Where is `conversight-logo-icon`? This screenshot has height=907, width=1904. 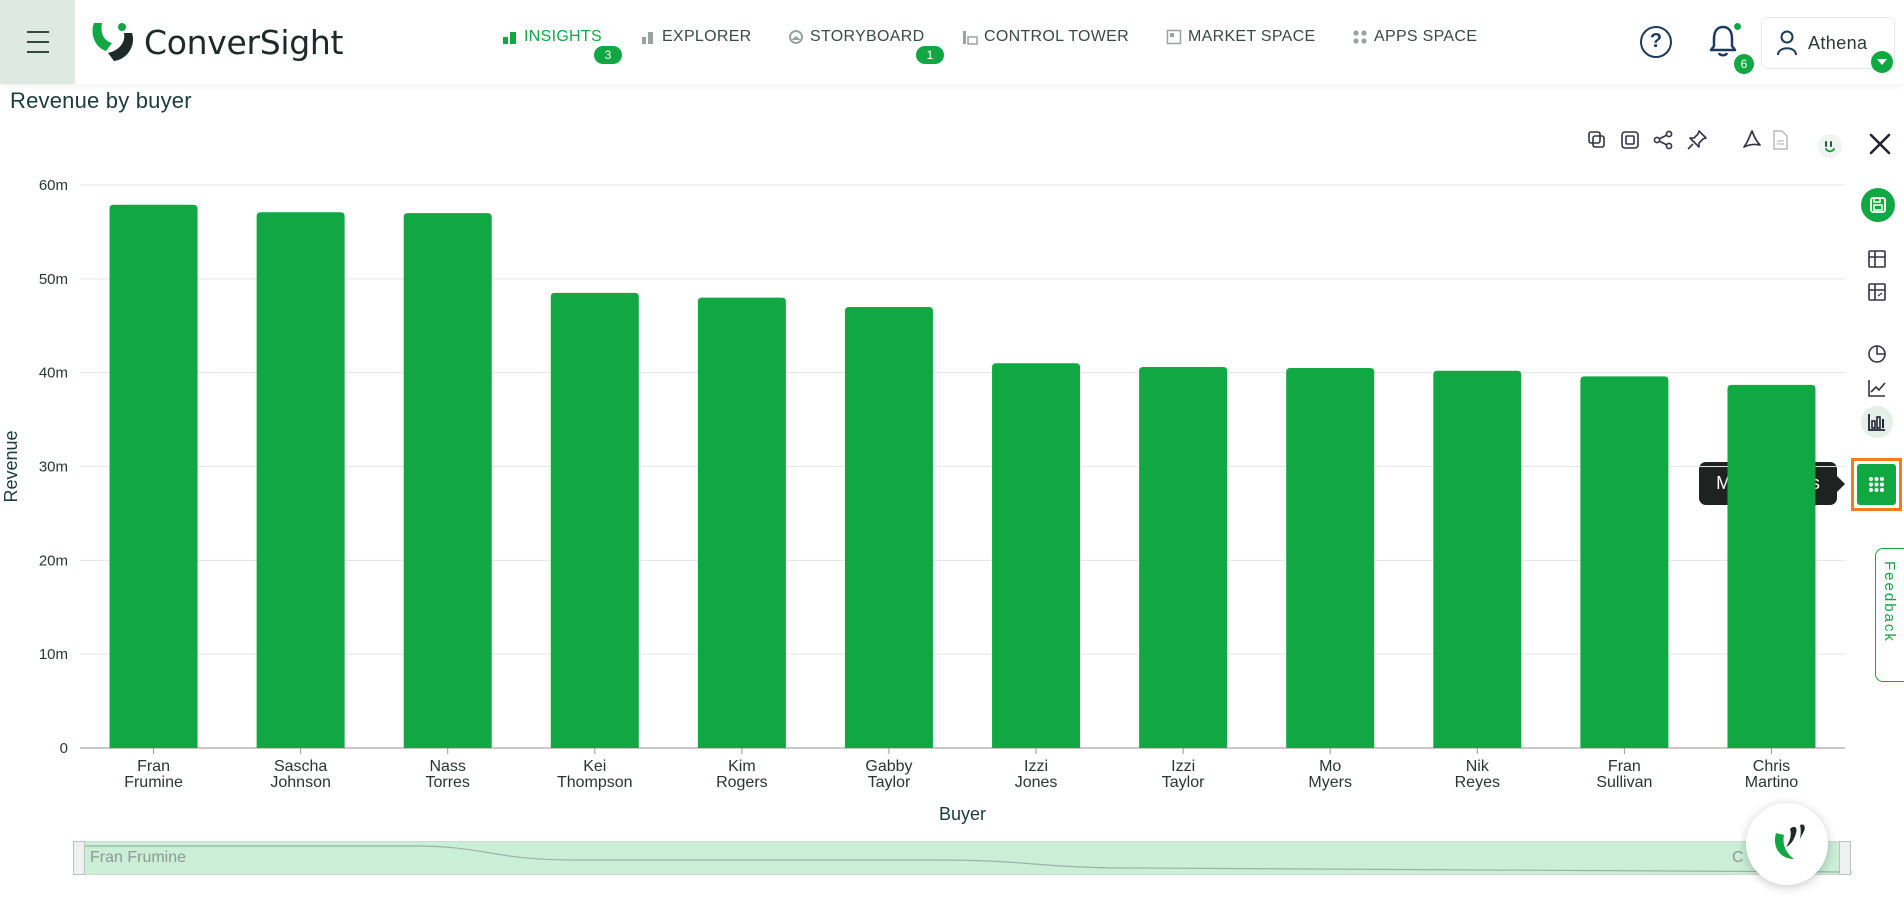
conversight-logo-icon is located at coordinates (113, 42).